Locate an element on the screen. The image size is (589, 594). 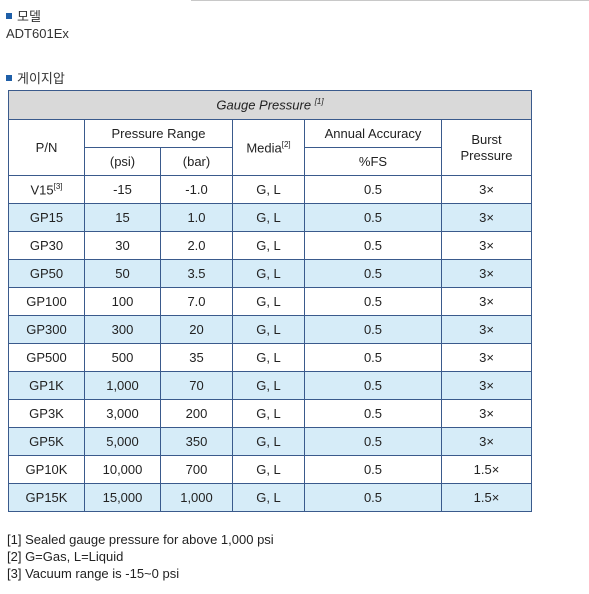
table-row: GP100 100 7.0 G, L 0.5 3× is located at coordinates (270, 301).